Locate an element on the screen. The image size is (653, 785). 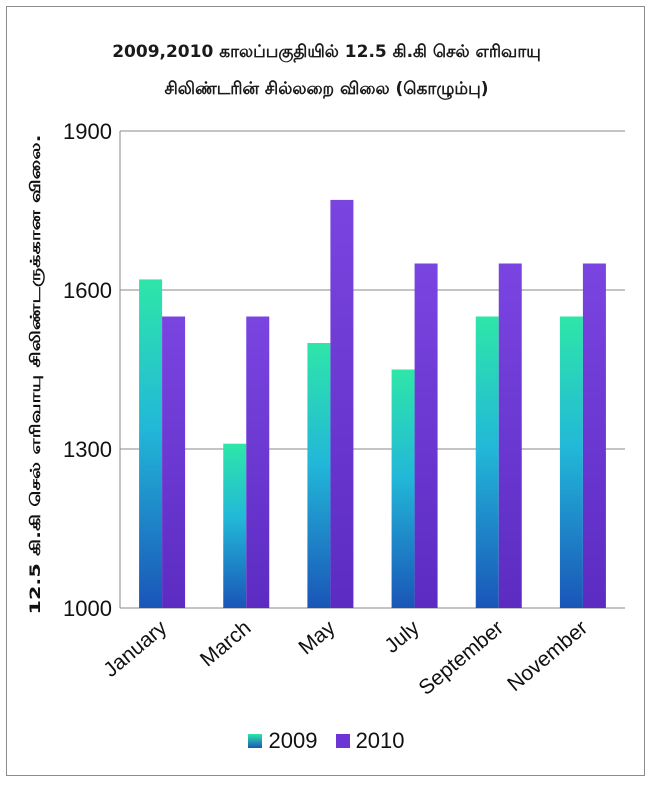
legend: 2009 2010 is located at coordinates (326, 741).